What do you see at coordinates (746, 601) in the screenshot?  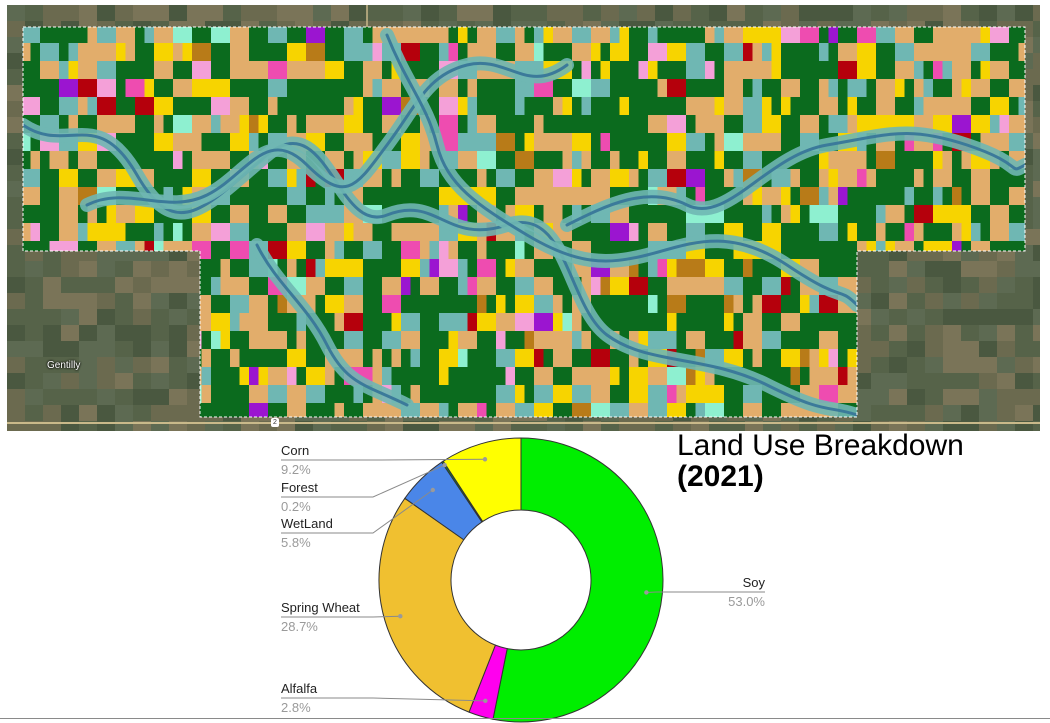 I see `slice-percent-soy: 53.0%` at bounding box center [746, 601].